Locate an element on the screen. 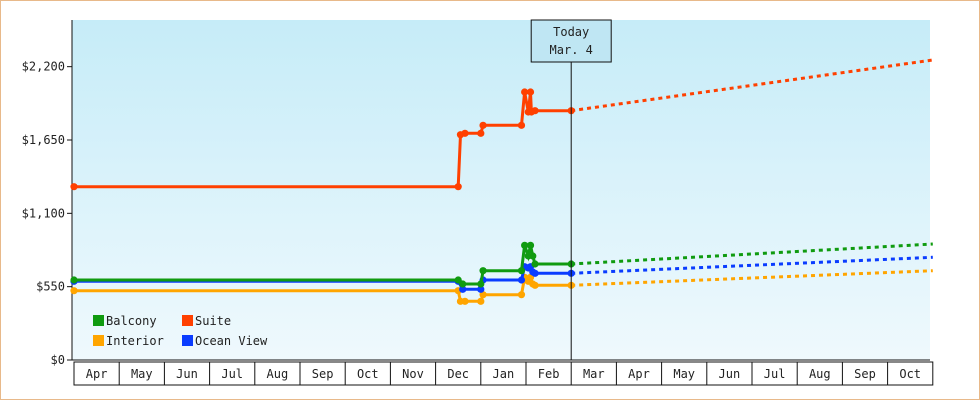 This screenshot has width=980, height=400. today-box is located at coordinates (571, 41).